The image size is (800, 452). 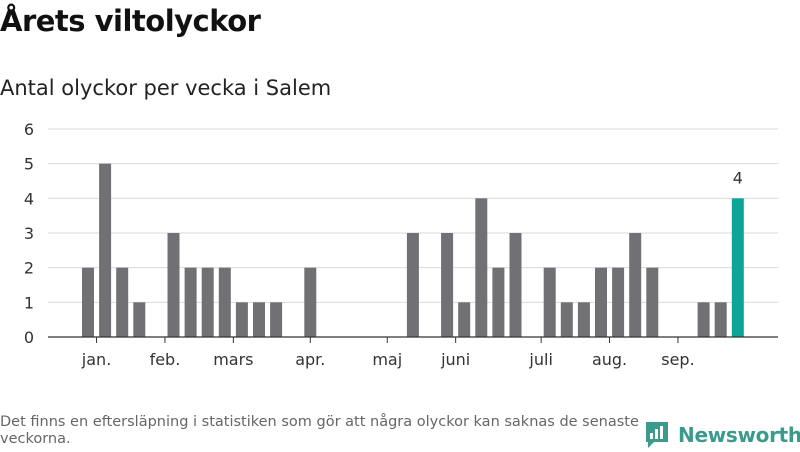 I want to click on y-tick-label: 0, so click(x=29, y=337).